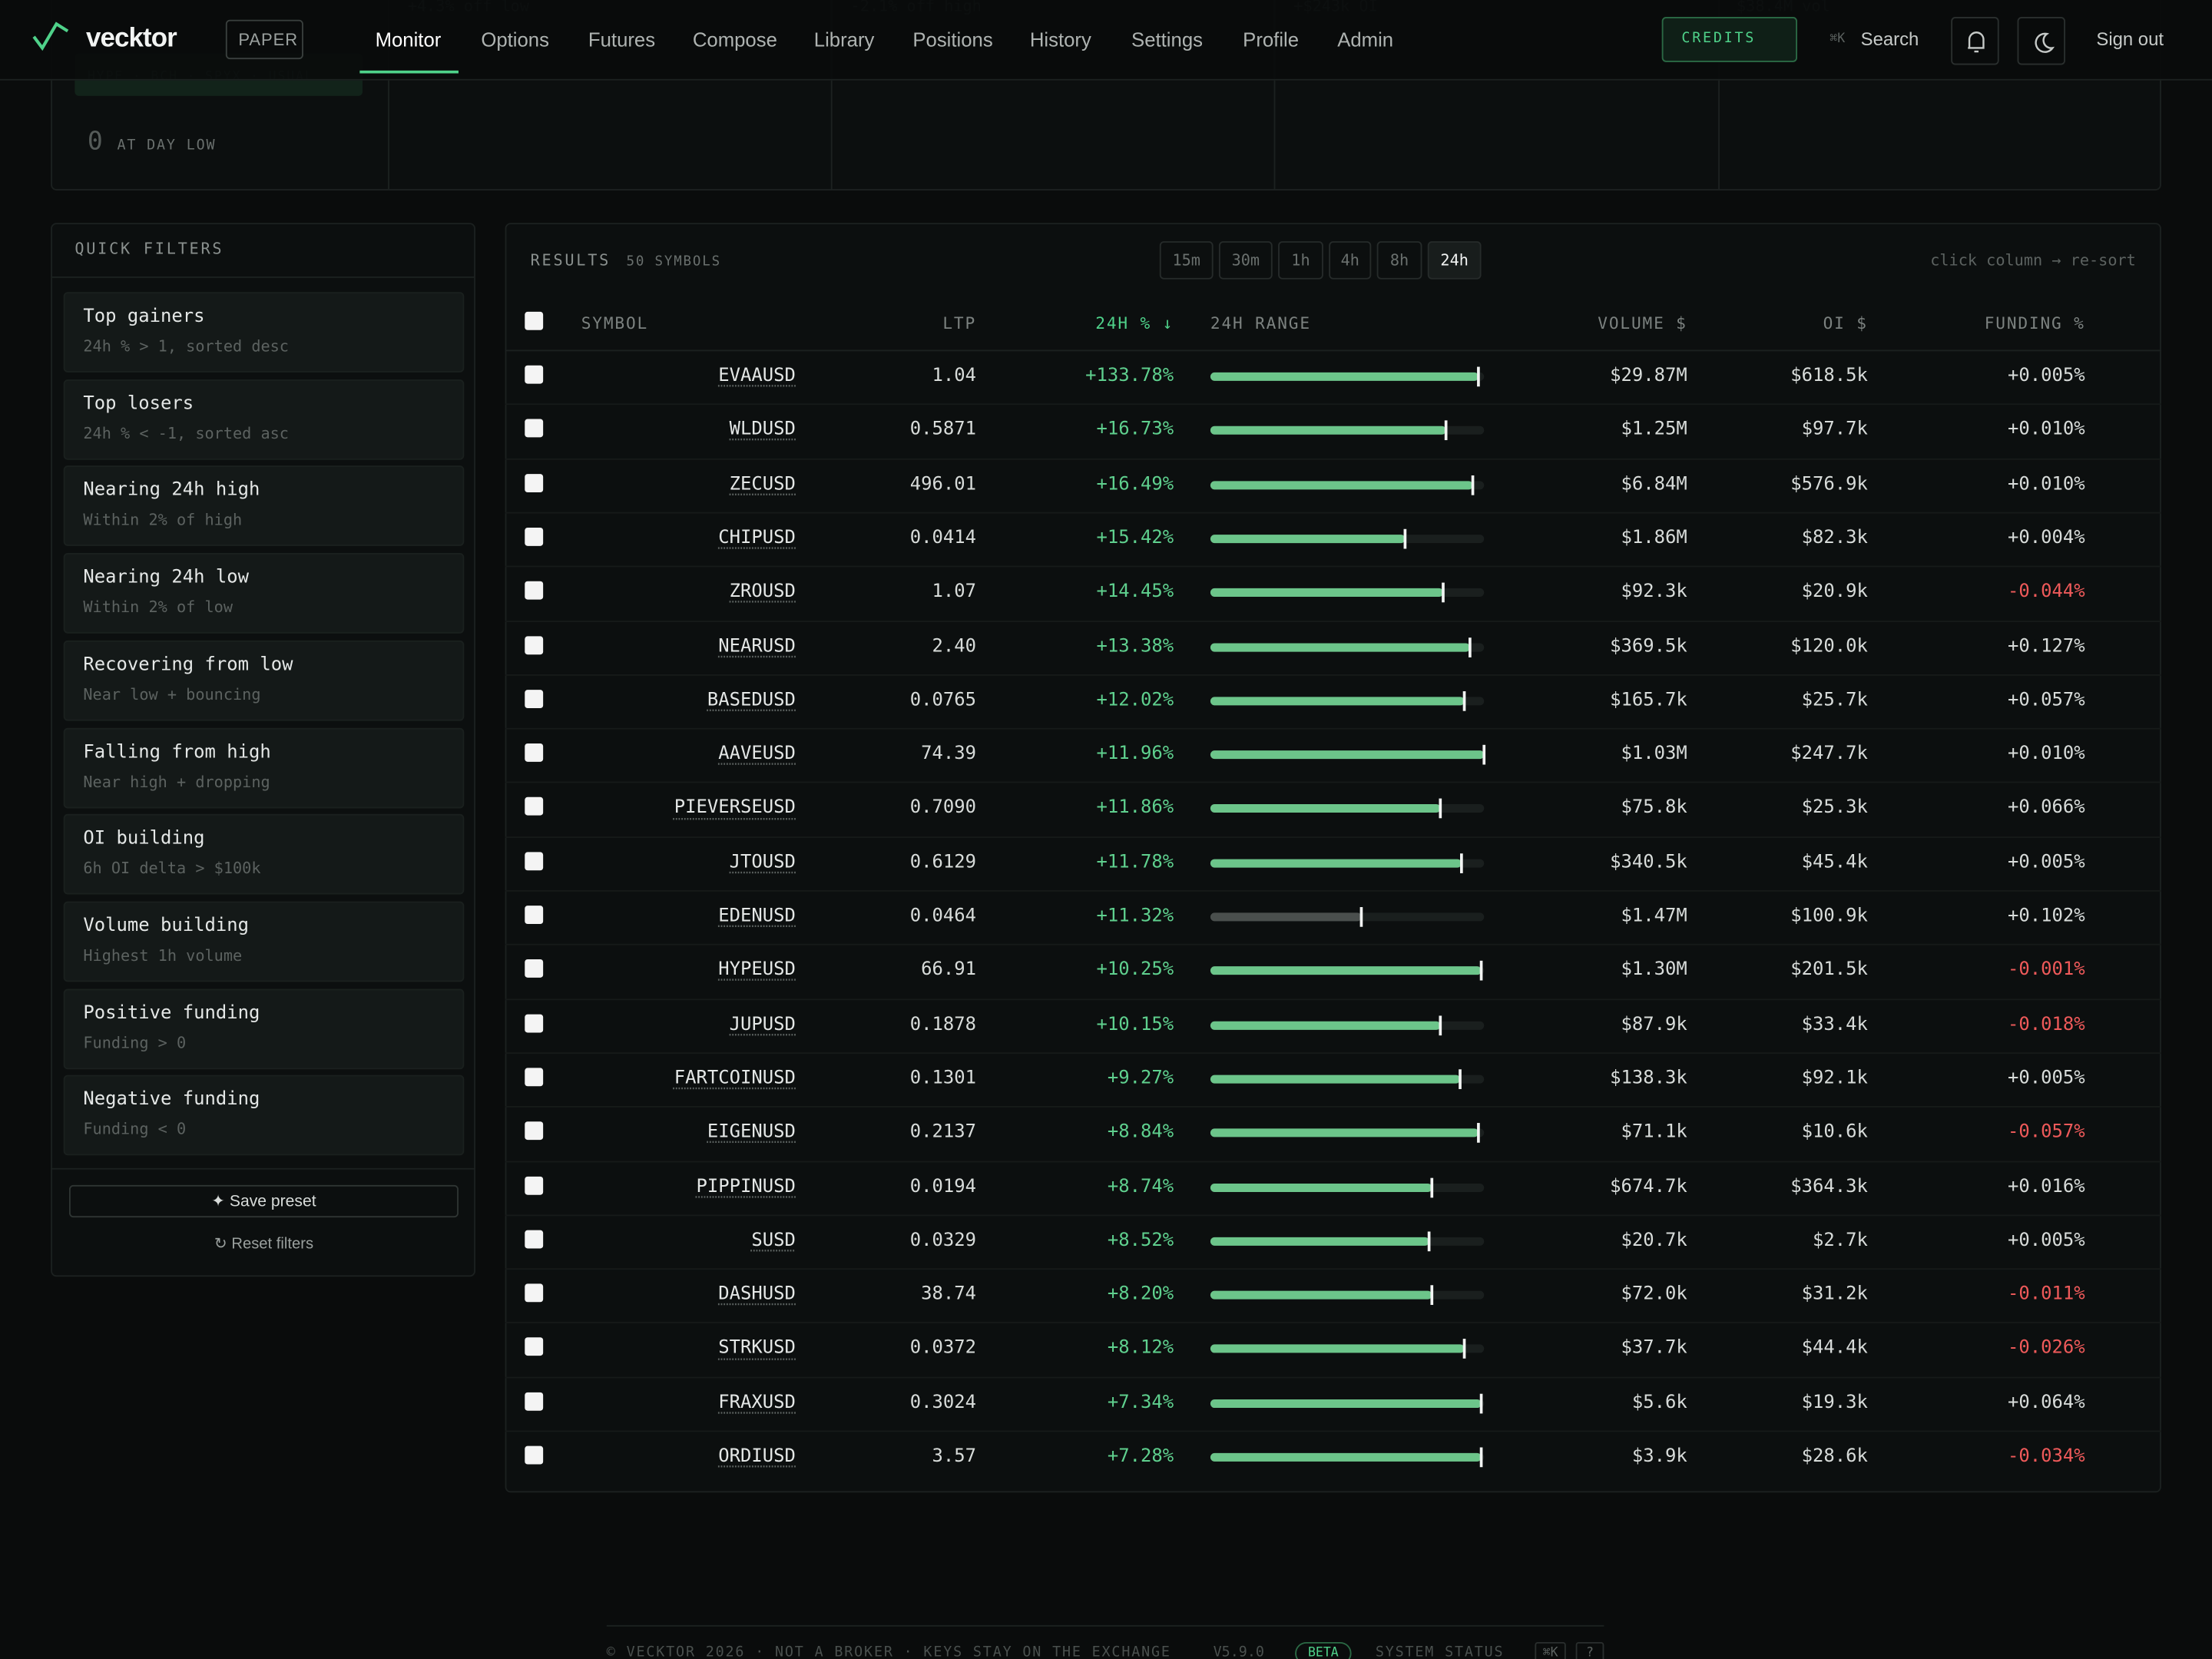 The width and height of the screenshot is (2212, 1659). I want to click on symbol: HYPEUSD, so click(757, 971).